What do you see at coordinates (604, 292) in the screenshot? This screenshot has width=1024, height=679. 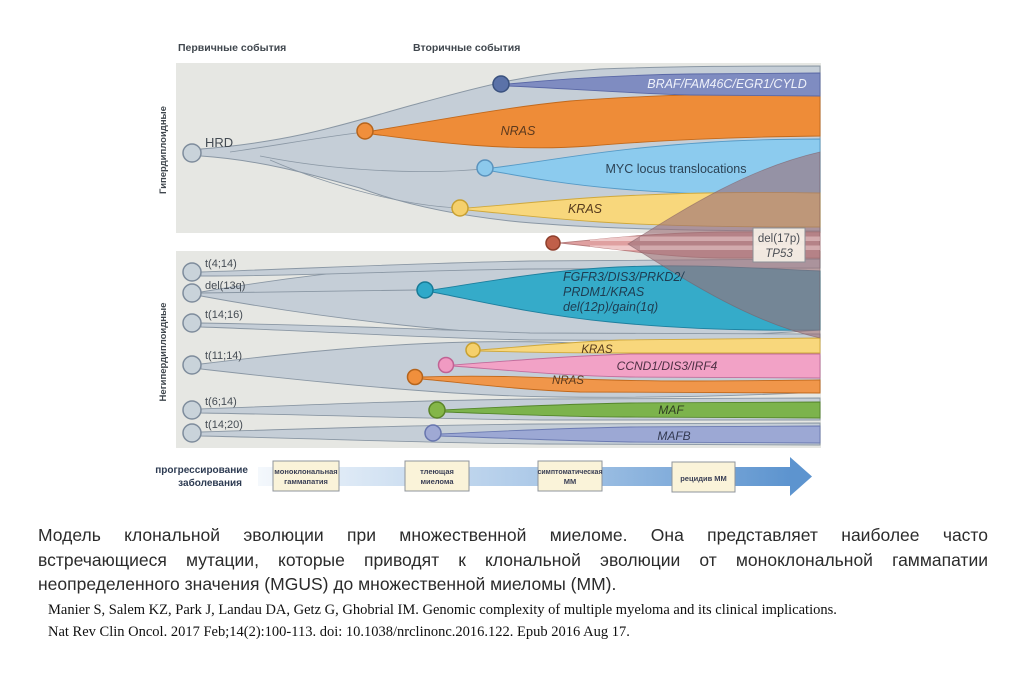 I see `label-fgfr3-line2: PRDM1/KRAS` at bounding box center [604, 292].